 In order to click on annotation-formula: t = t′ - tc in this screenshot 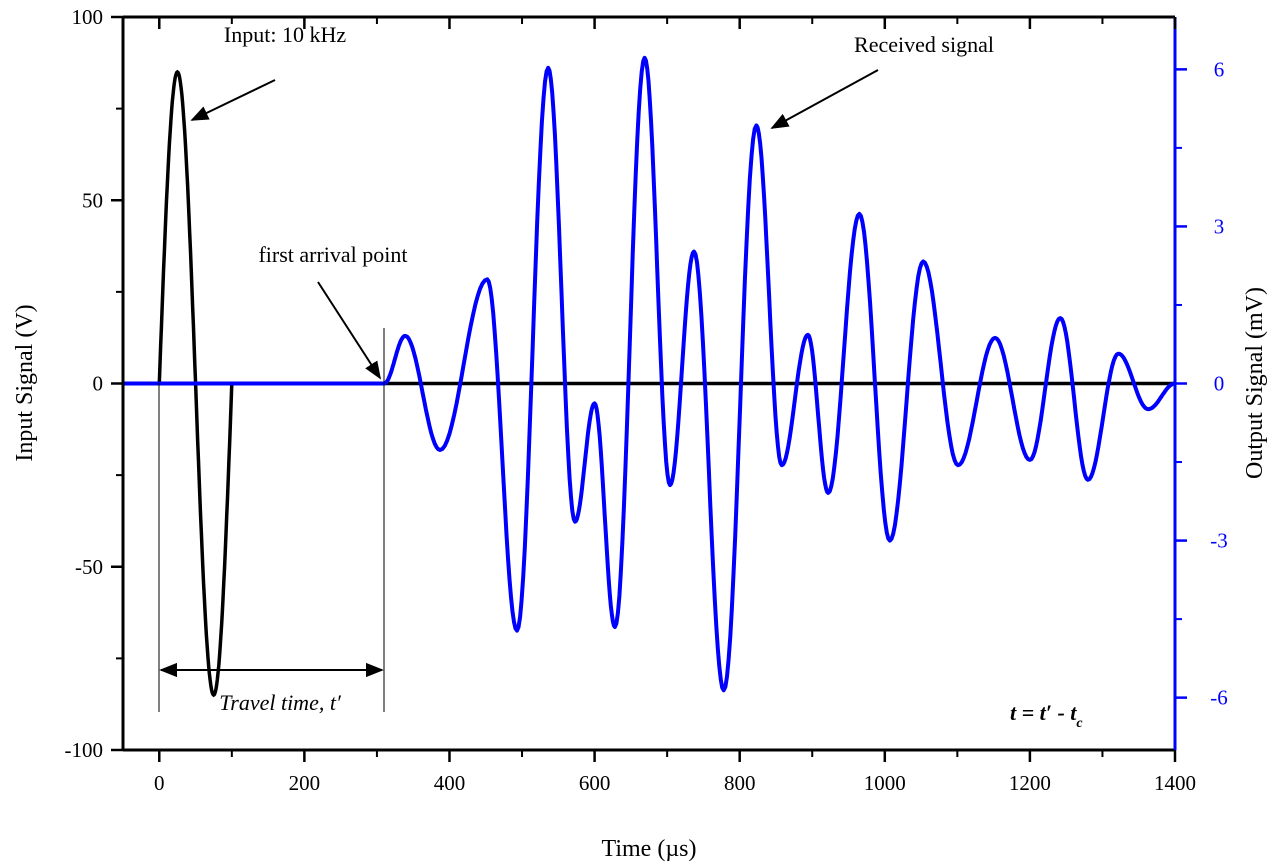, I will do `click(1046, 715)`.